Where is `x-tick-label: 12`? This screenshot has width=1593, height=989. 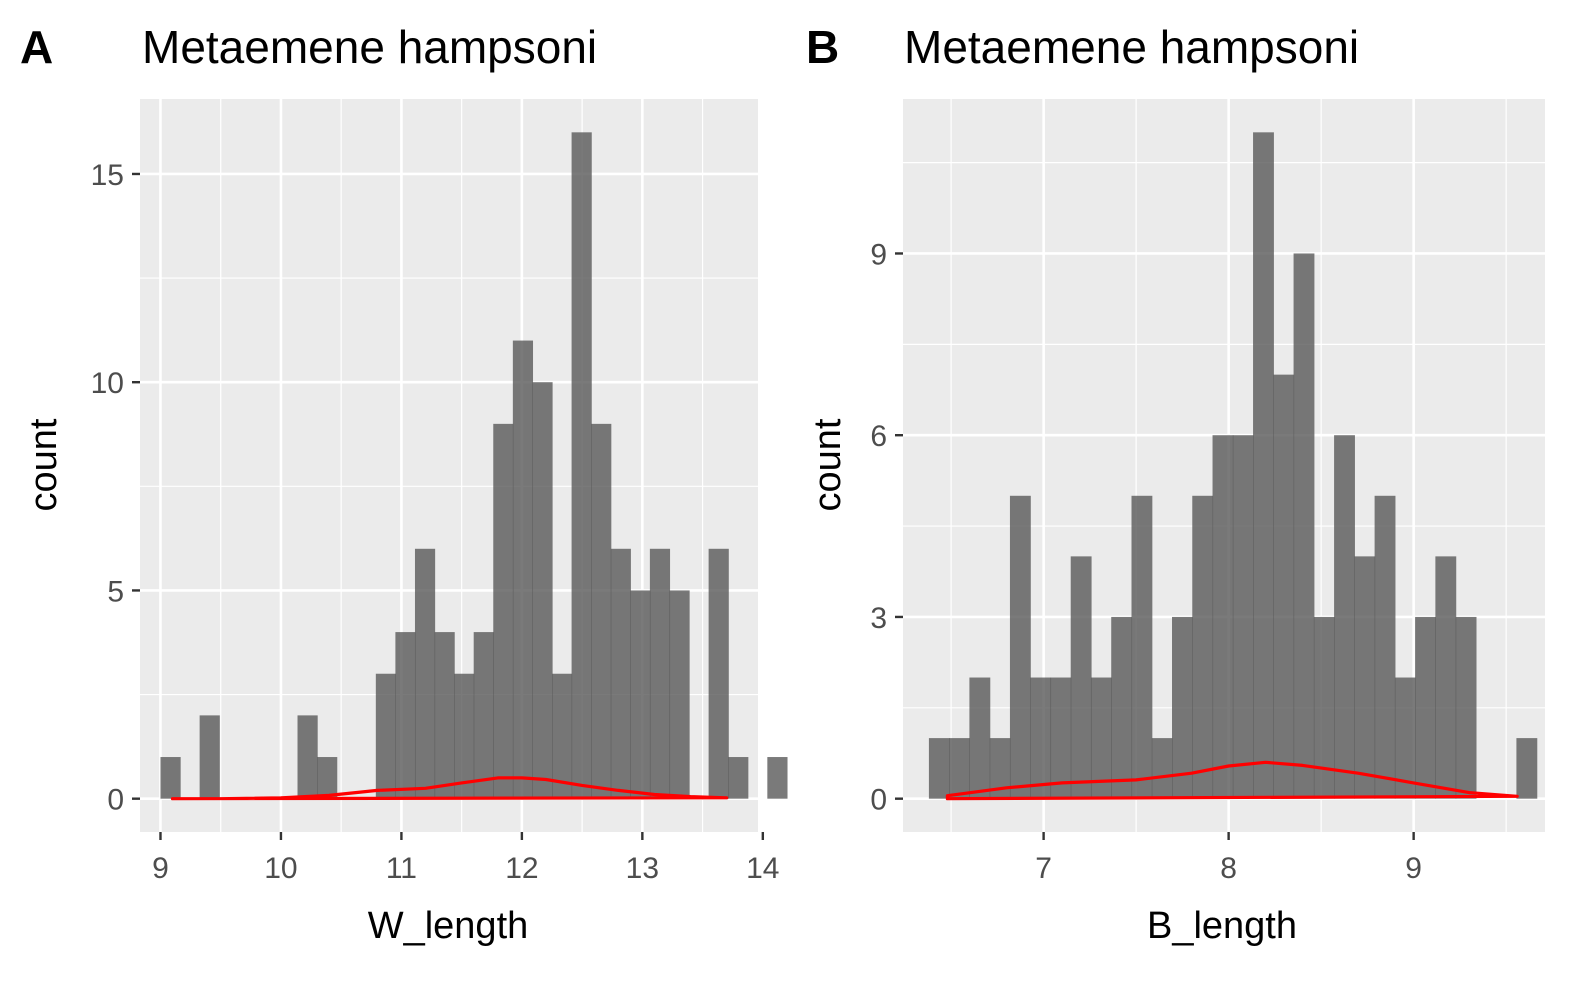 x-tick-label: 12 is located at coordinates (521, 868).